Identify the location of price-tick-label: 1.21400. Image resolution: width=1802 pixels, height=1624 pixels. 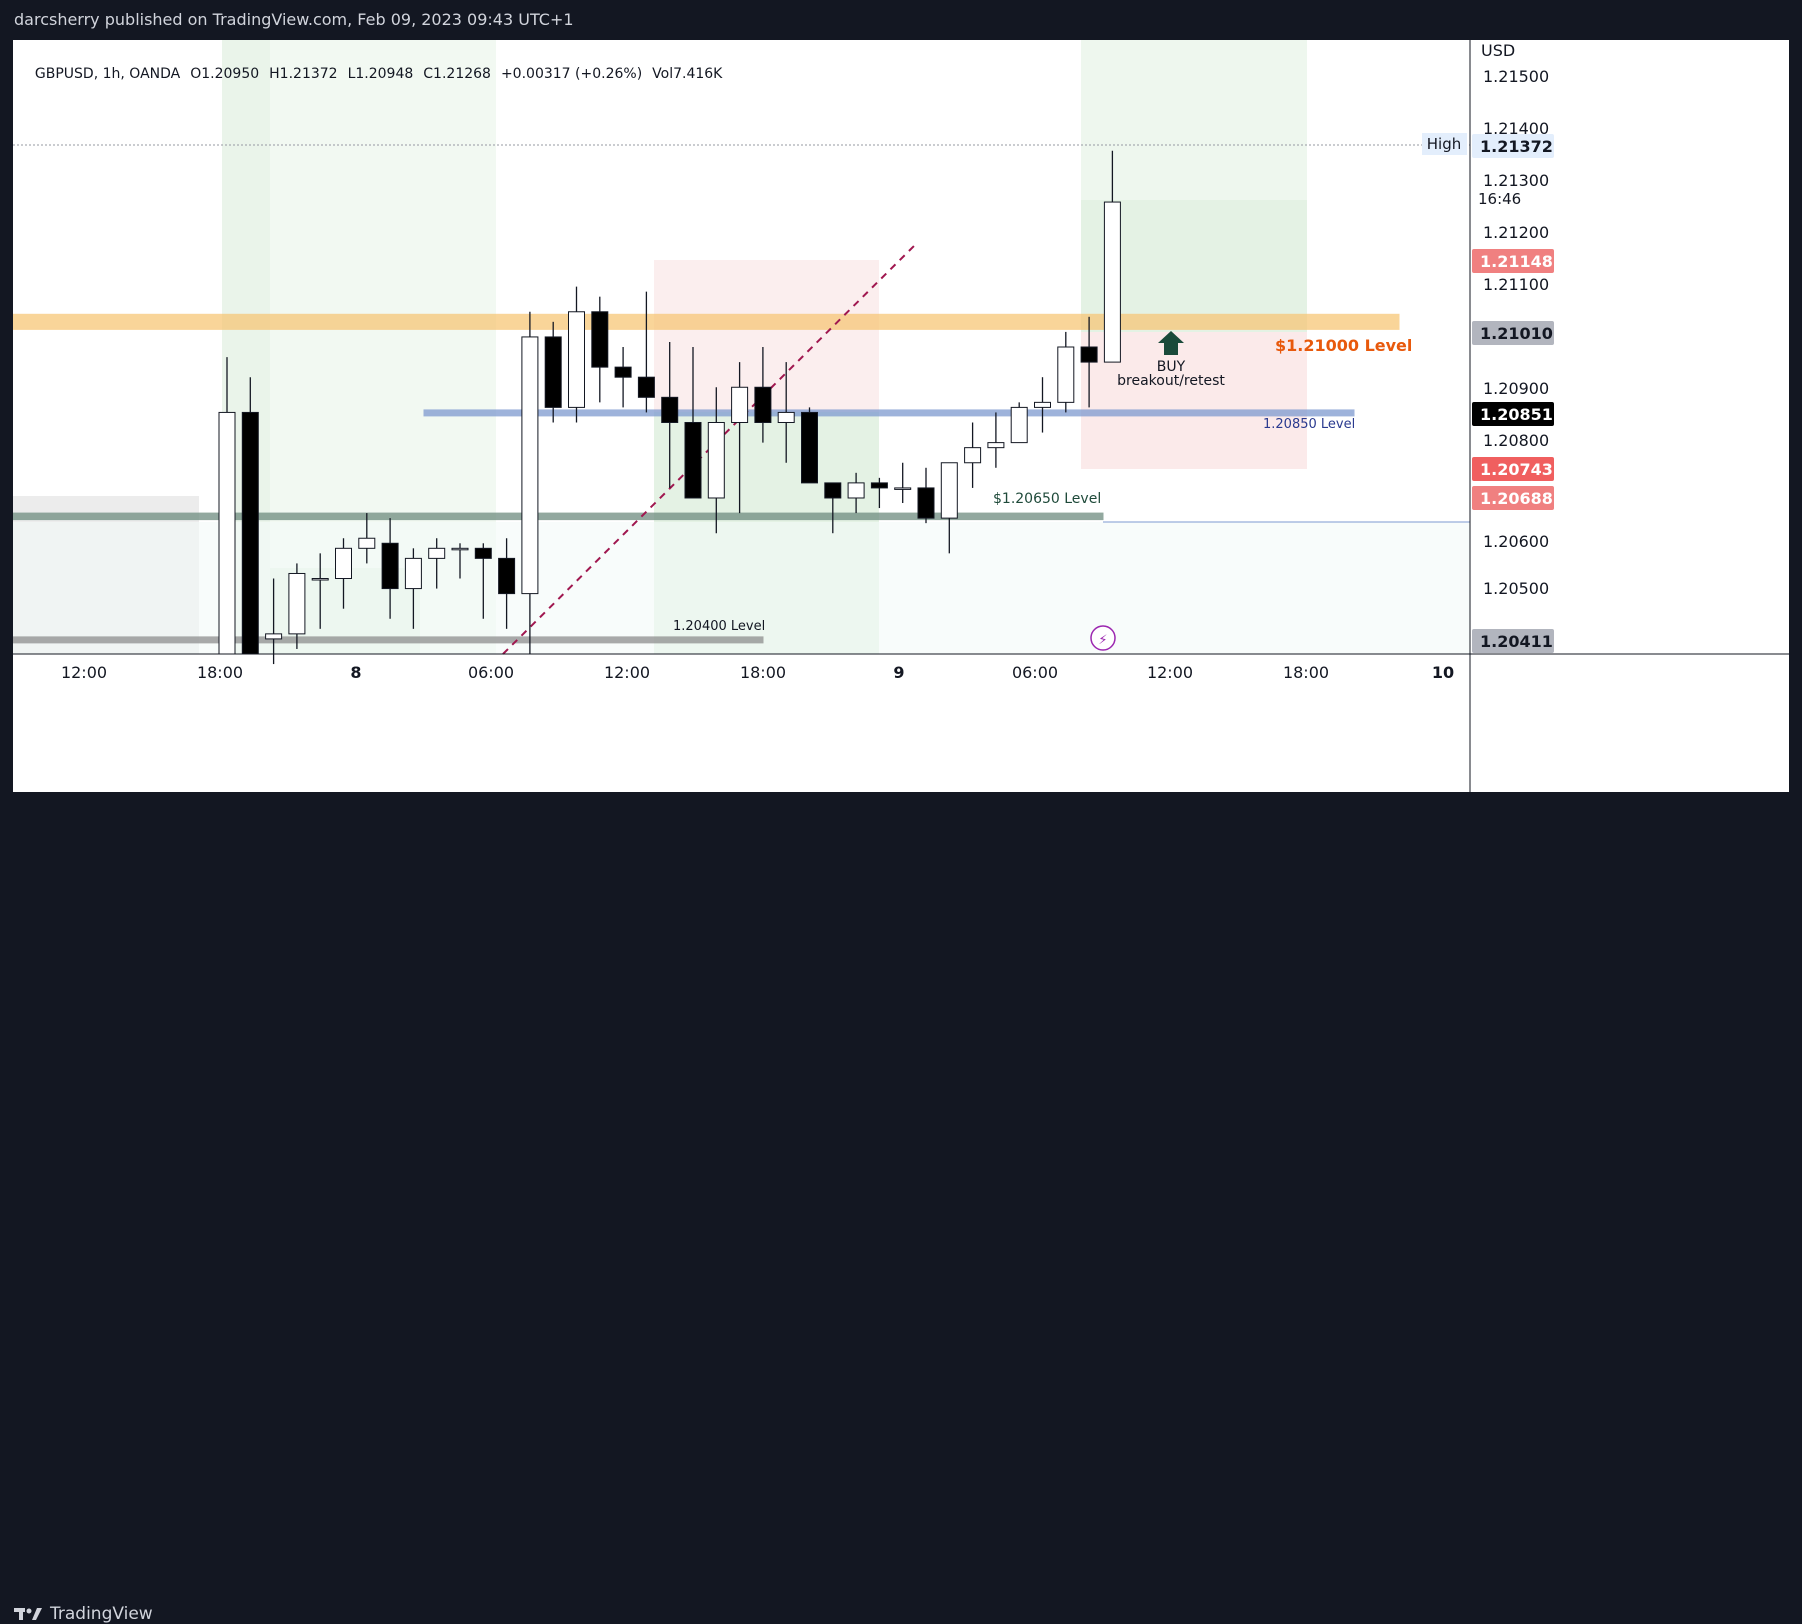
(1516, 128).